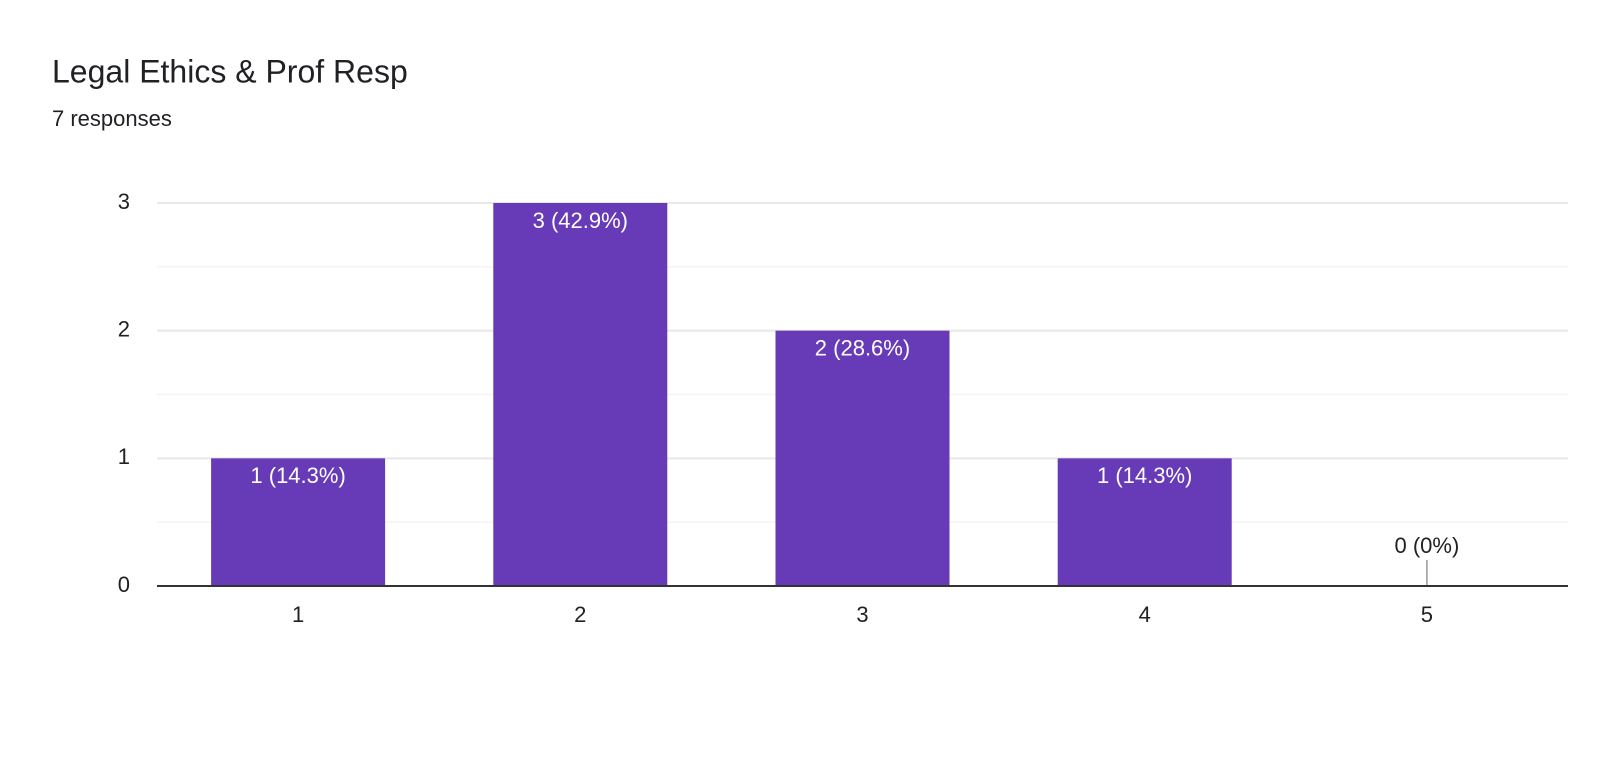 This screenshot has width=1600, height=761. What do you see at coordinates (862, 347) in the screenshot?
I see `data-label: 2 (28.6%)` at bounding box center [862, 347].